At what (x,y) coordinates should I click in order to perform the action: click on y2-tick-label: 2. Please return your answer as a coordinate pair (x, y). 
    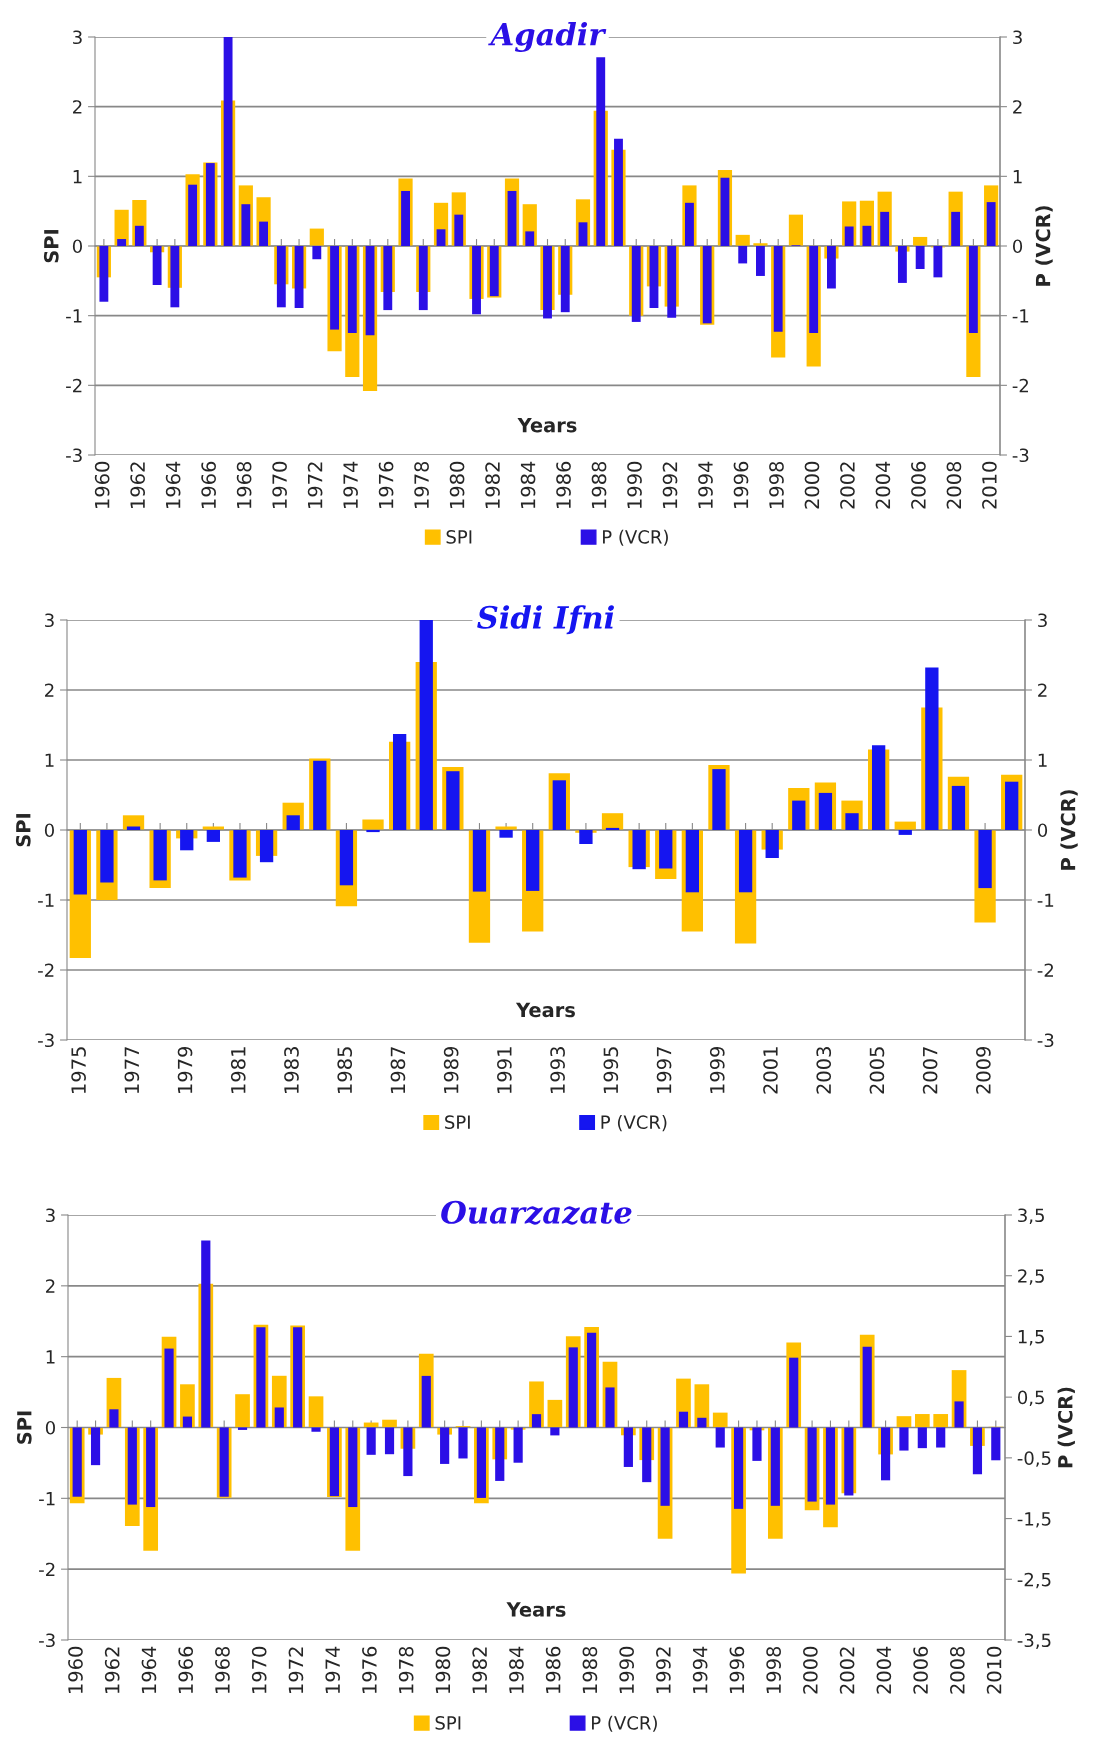
    Looking at the image, I should click on (1042, 690).